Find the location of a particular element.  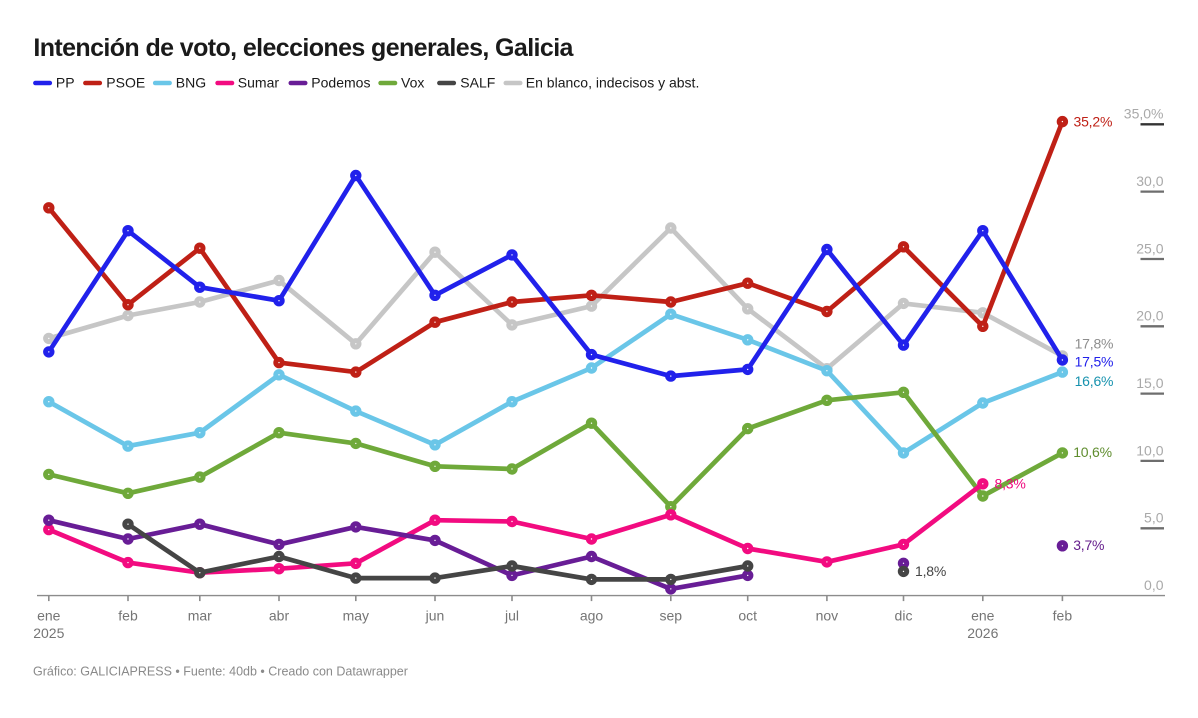

svg-text: 10,6% is located at coordinates (1092, 452).